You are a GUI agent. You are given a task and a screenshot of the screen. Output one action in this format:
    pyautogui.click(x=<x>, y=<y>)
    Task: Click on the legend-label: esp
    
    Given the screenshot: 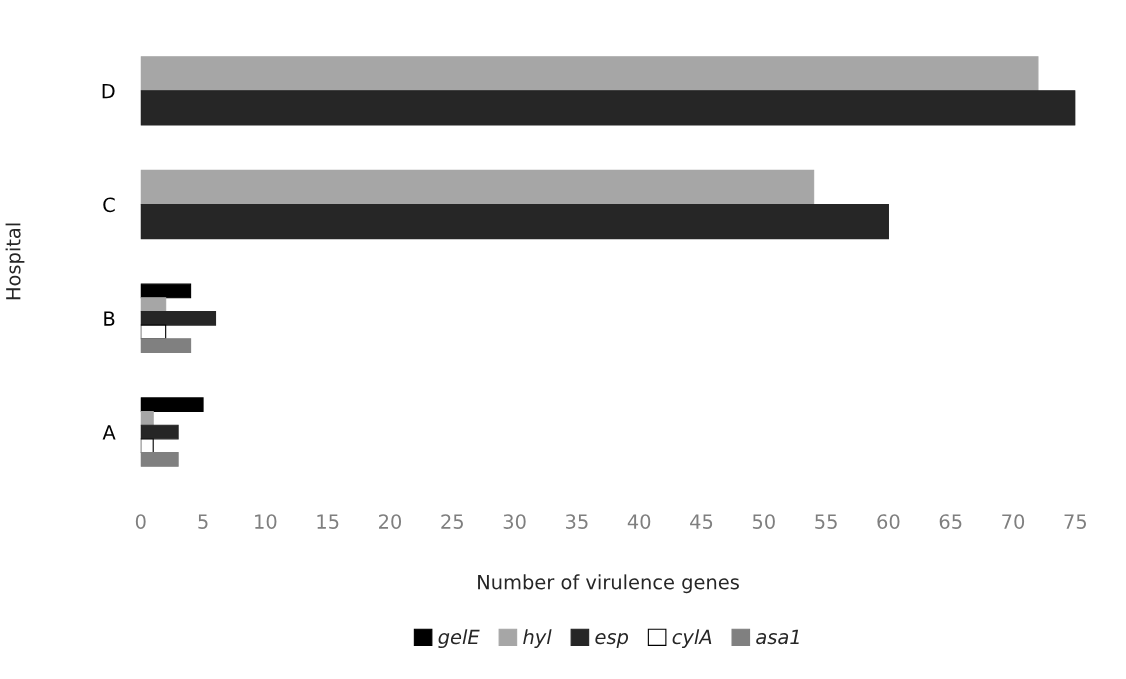 What is the action you would take?
    pyautogui.click(x=612, y=641)
    